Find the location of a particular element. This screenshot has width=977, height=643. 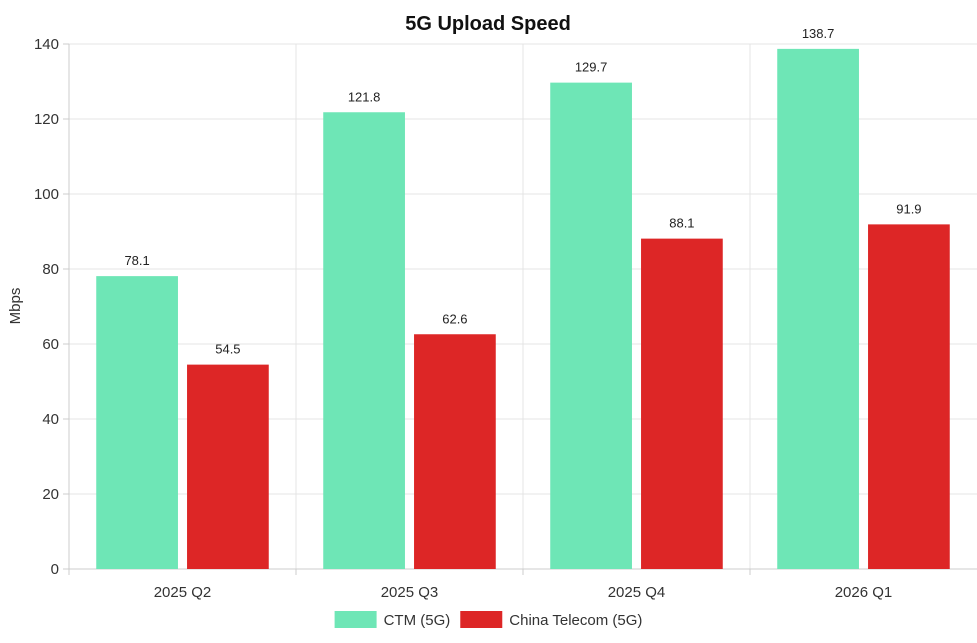

y-tick-label: 0 is located at coordinates (55, 569).